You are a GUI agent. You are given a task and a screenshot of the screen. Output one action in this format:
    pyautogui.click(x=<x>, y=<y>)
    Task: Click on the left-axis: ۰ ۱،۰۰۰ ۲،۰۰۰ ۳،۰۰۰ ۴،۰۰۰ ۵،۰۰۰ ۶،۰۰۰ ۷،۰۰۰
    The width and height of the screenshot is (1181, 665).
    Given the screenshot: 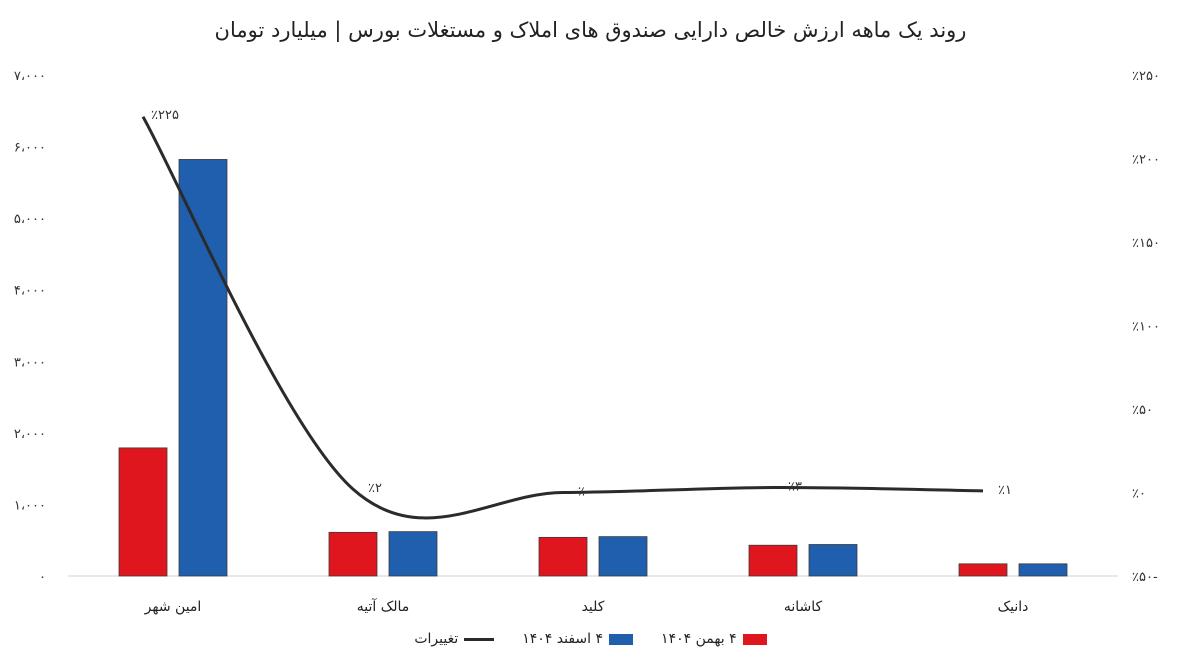 What is the action you would take?
    pyautogui.click(x=30, y=327)
    